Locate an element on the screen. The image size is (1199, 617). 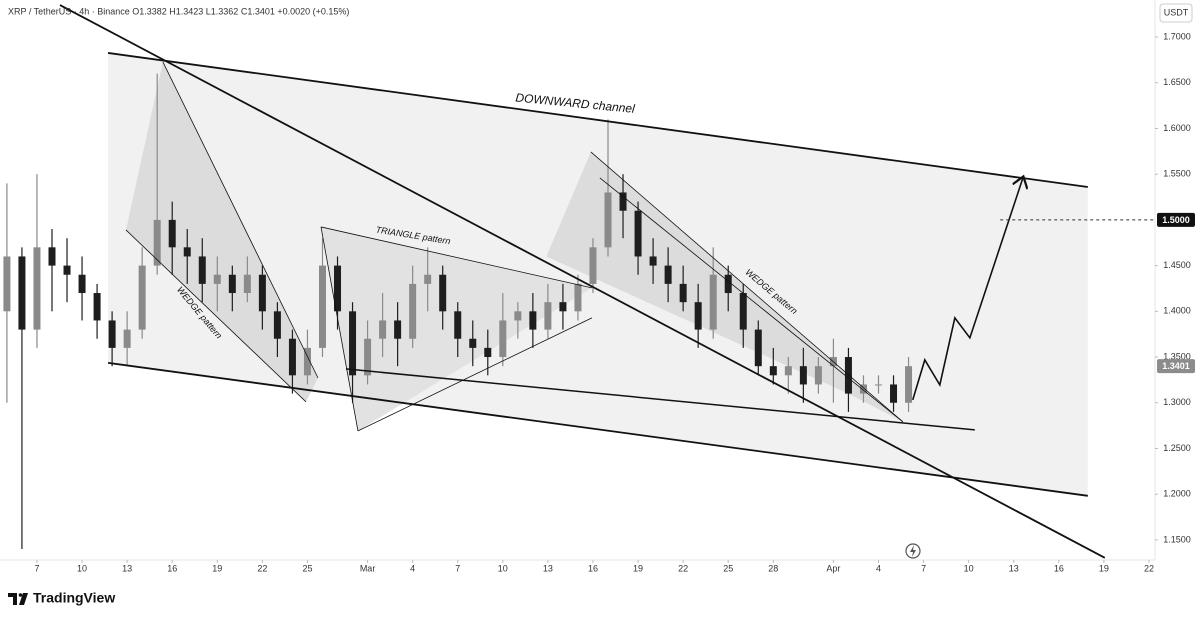
y-tick-label: 1.3500 is located at coordinates (1177, 356).